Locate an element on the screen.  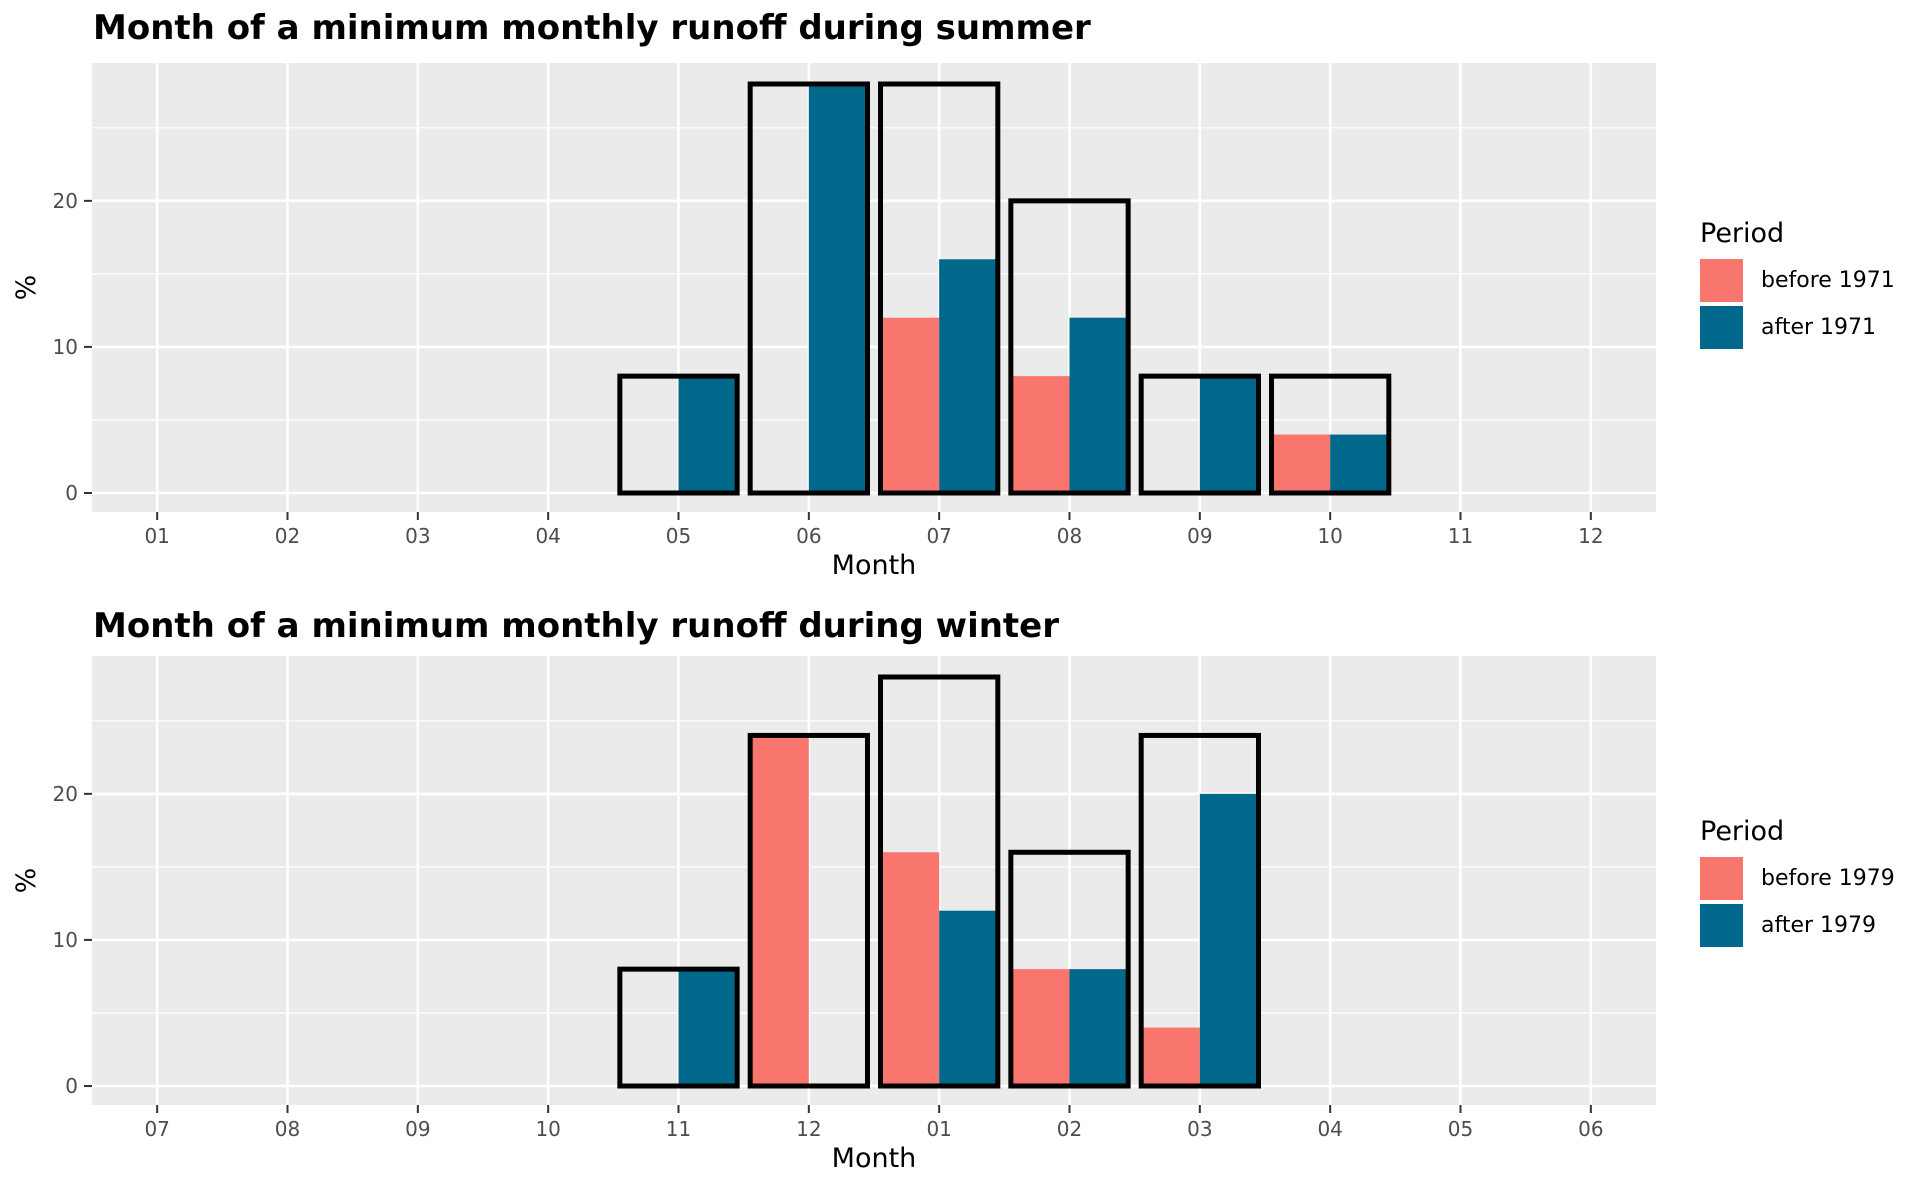
legend-item-before: before 1979 is located at coordinates (1797, 878).